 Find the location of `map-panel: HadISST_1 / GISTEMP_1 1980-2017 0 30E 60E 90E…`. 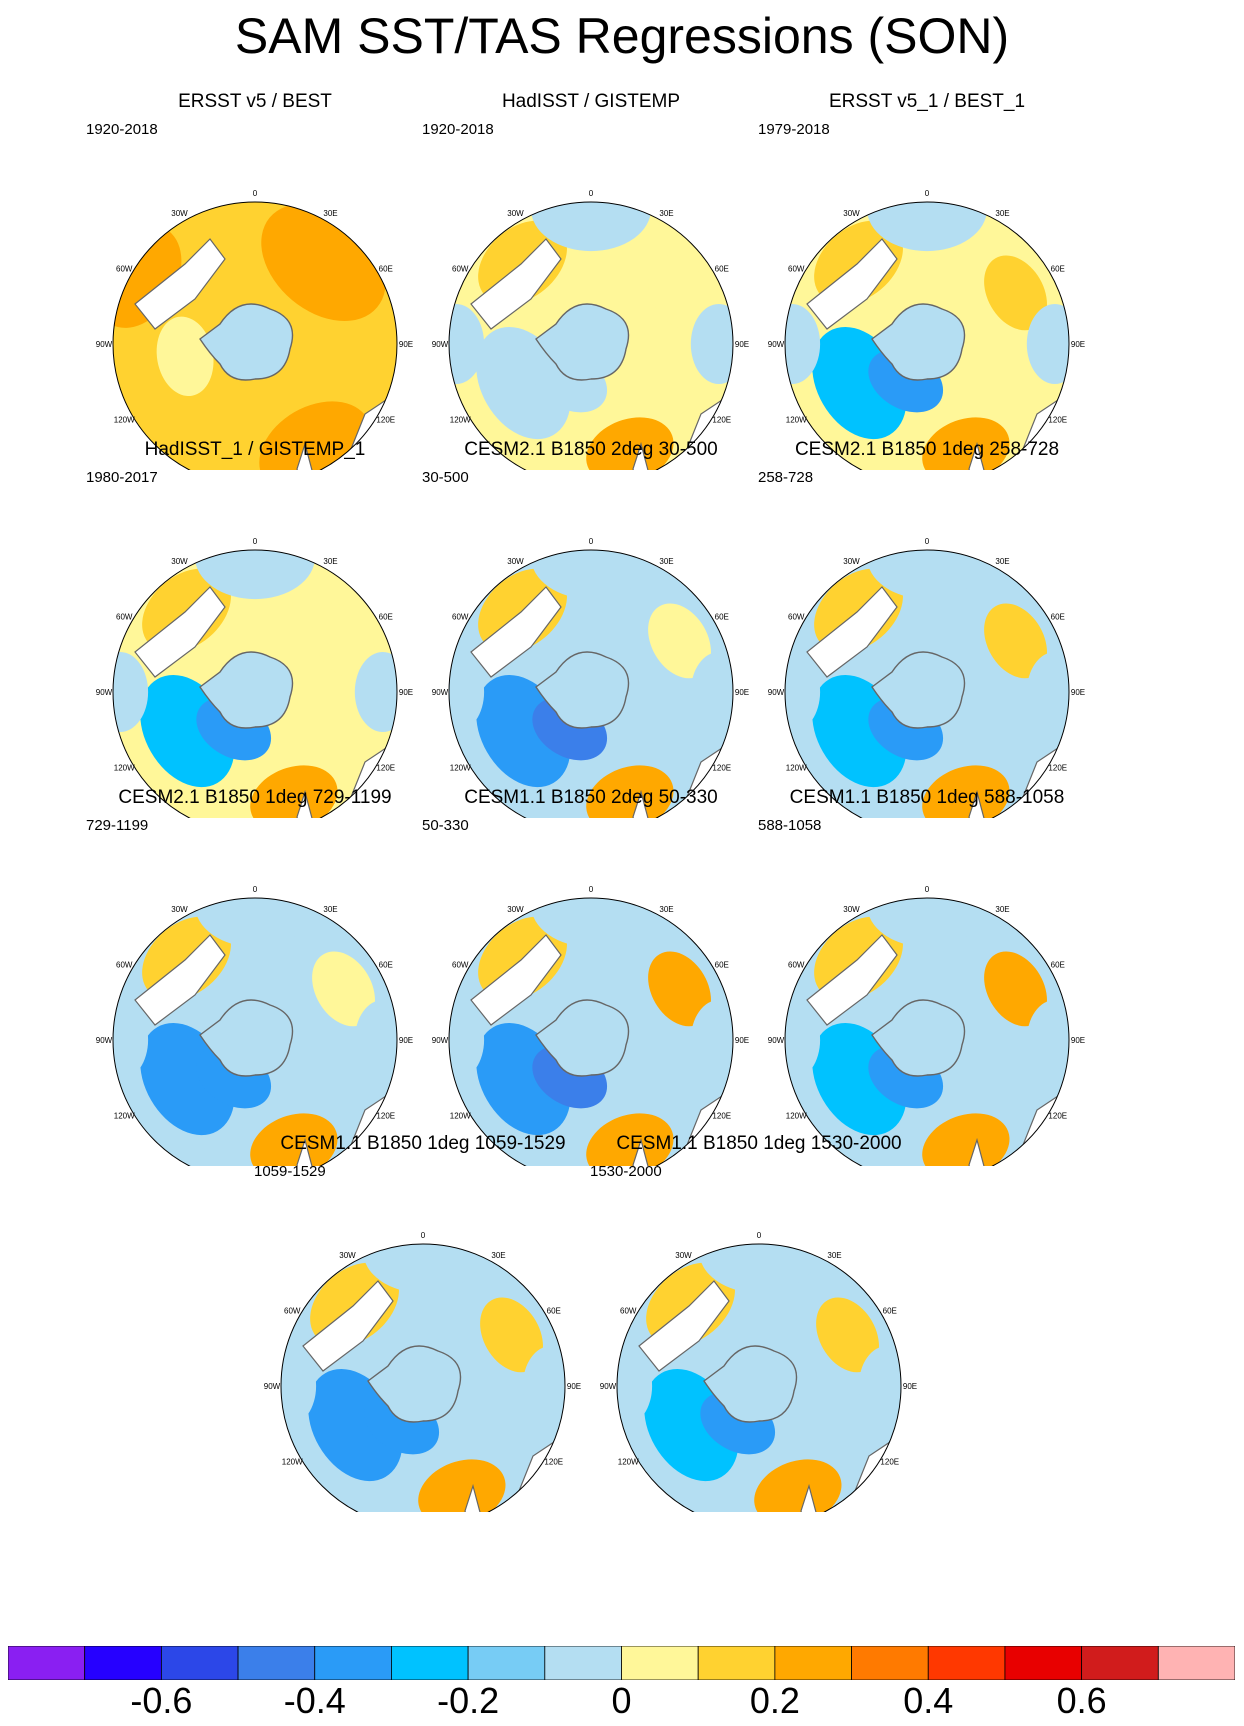

map-panel: HadISST_1 / GISTEMP_1 1980-2017 0 30E 60E 90E… is located at coordinates (255, 628).